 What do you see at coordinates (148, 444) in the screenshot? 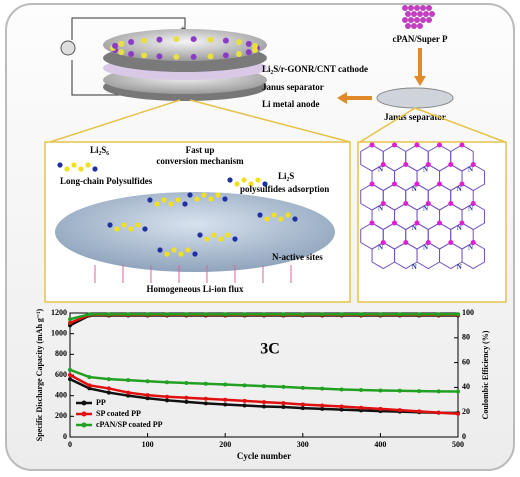
I see `x-tick-label: 100` at bounding box center [148, 444].